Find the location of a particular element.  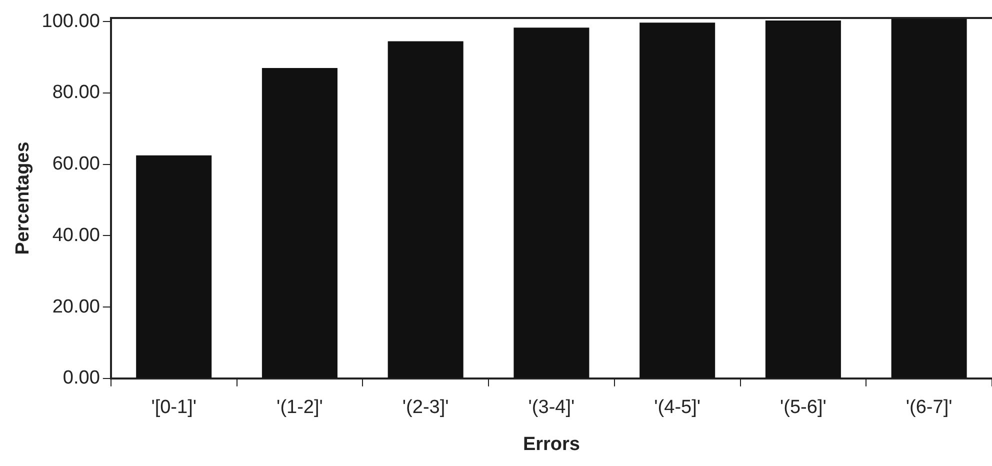

x-tick-label: '(3-4]' is located at coordinates (551, 407).